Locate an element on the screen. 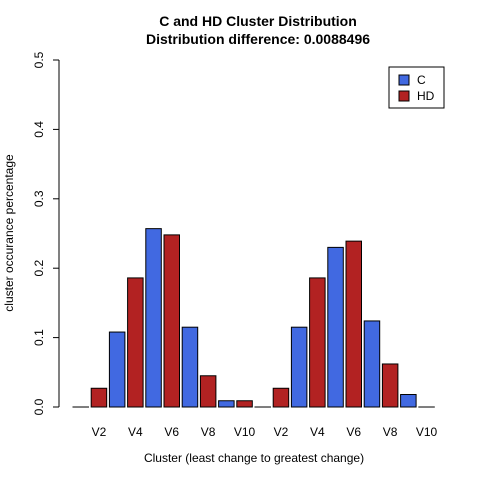 This screenshot has height=480, width=480. legend-box is located at coordinates (416, 87).